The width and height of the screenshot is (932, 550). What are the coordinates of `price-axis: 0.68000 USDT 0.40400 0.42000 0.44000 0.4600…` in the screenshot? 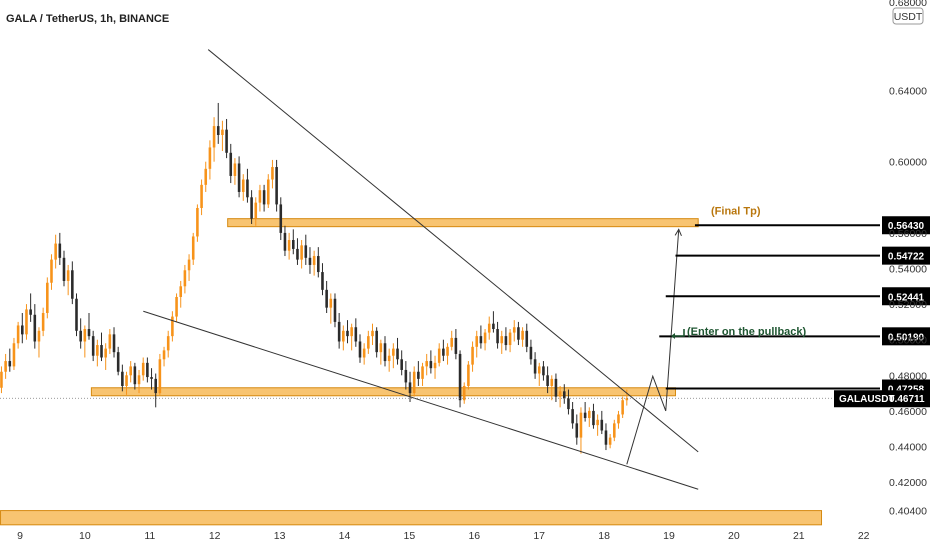 It's located at (908, 259).